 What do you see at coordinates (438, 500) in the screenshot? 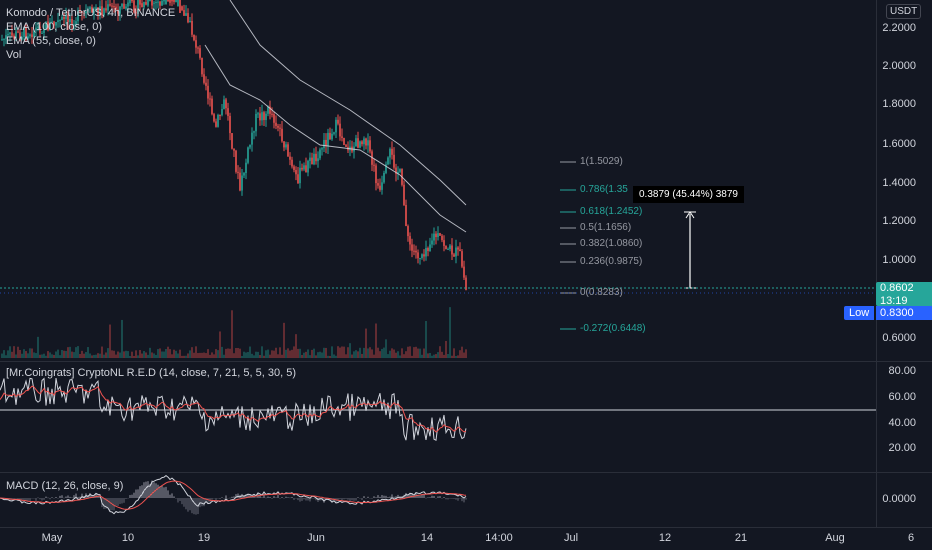
I see `macd-panel` at bounding box center [438, 500].